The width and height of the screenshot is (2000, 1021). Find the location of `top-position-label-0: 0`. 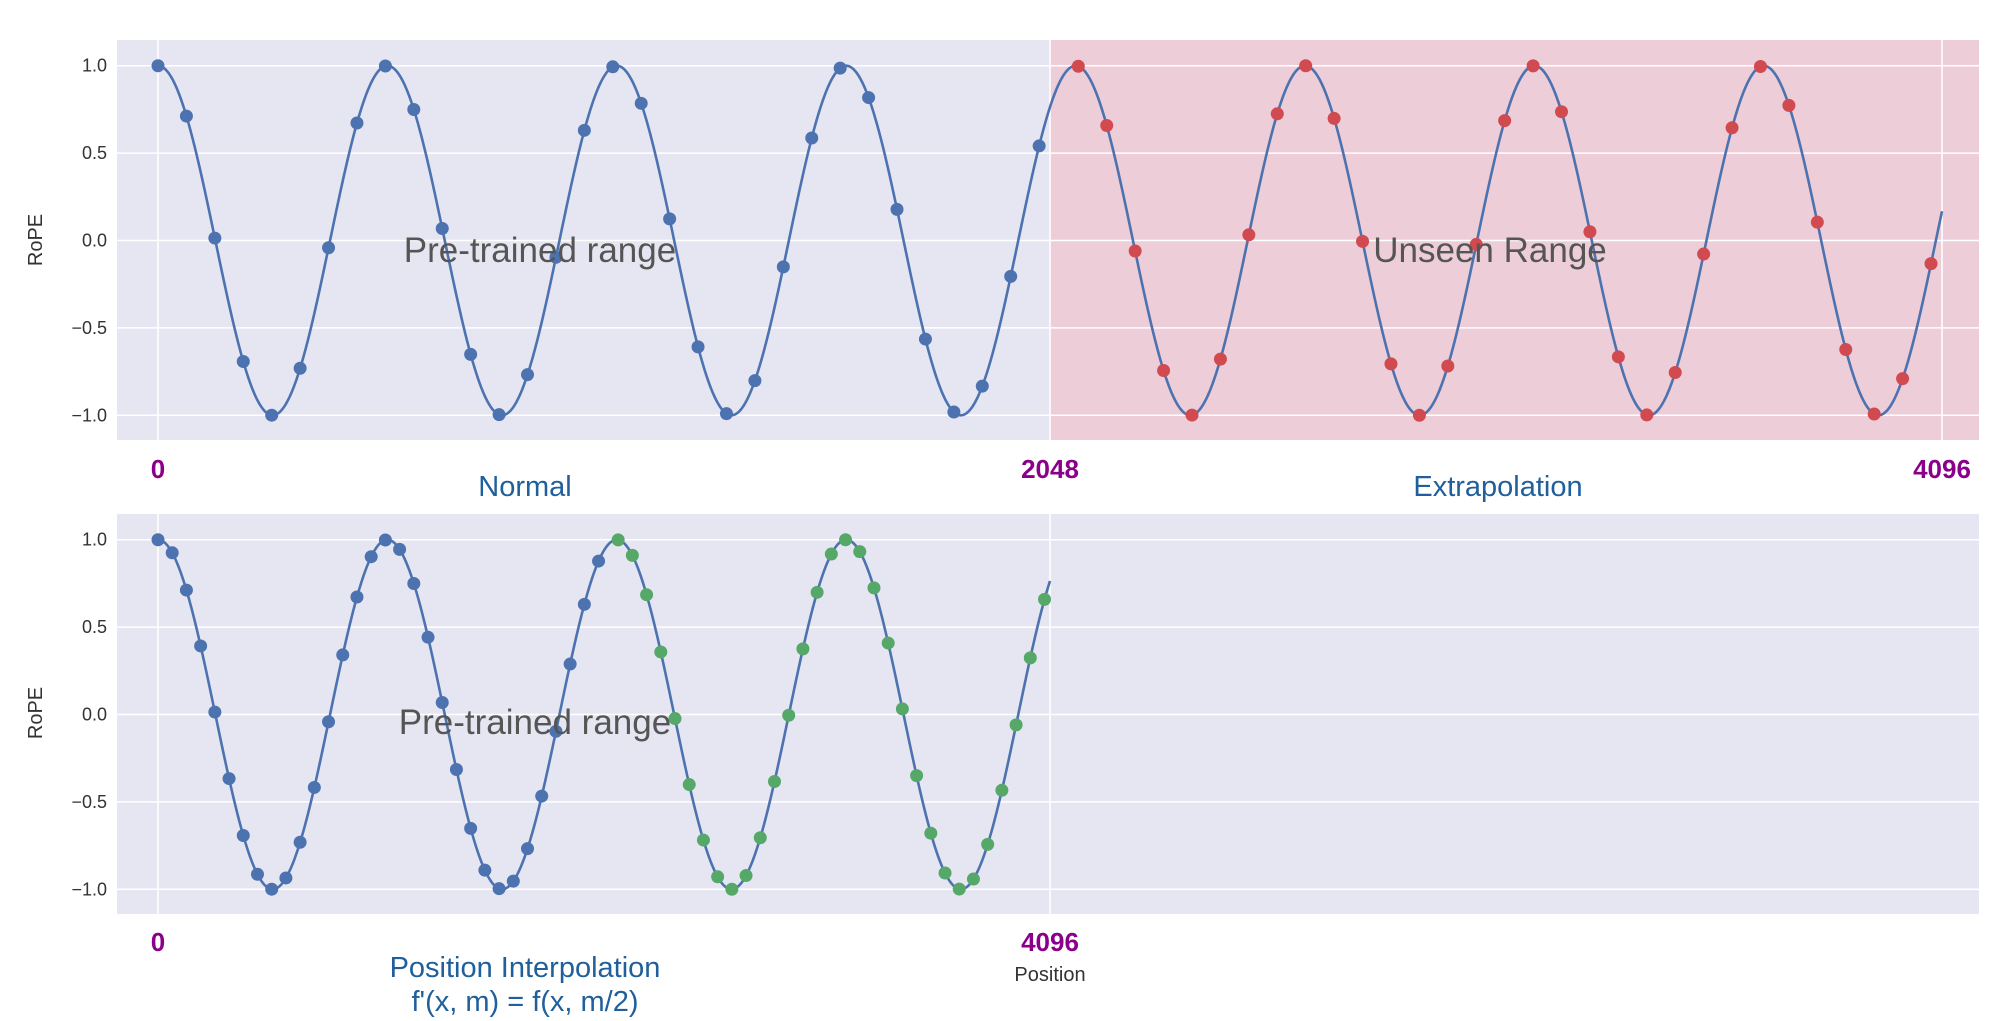

top-position-label-0: 0 is located at coordinates (158, 469).